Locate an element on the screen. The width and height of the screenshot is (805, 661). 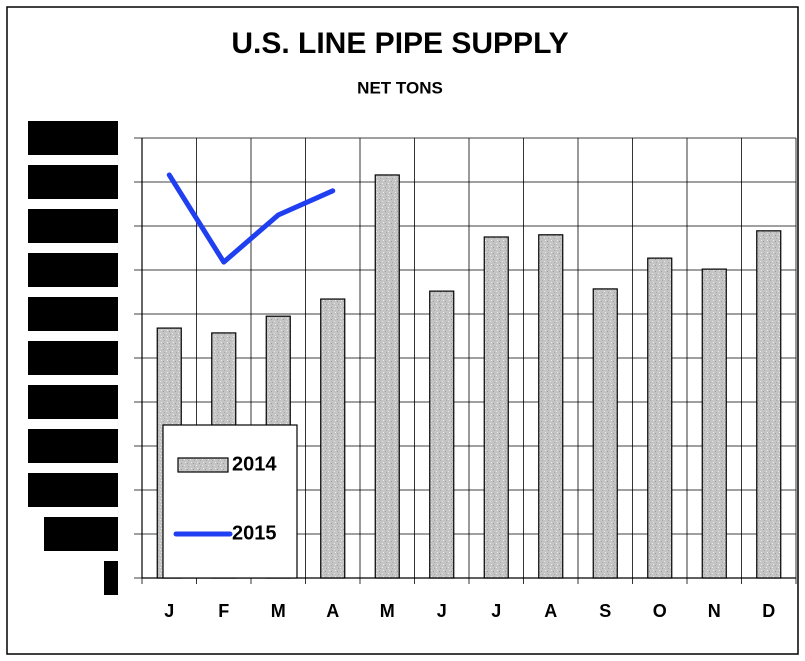
legend-label: 2015 is located at coordinates (254, 533).